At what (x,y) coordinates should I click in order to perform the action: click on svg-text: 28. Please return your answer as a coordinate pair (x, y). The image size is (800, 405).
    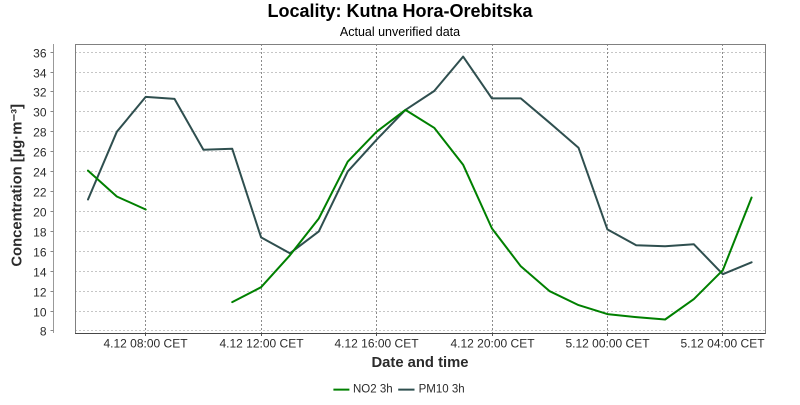
    Looking at the image, I should click on (40, 132).